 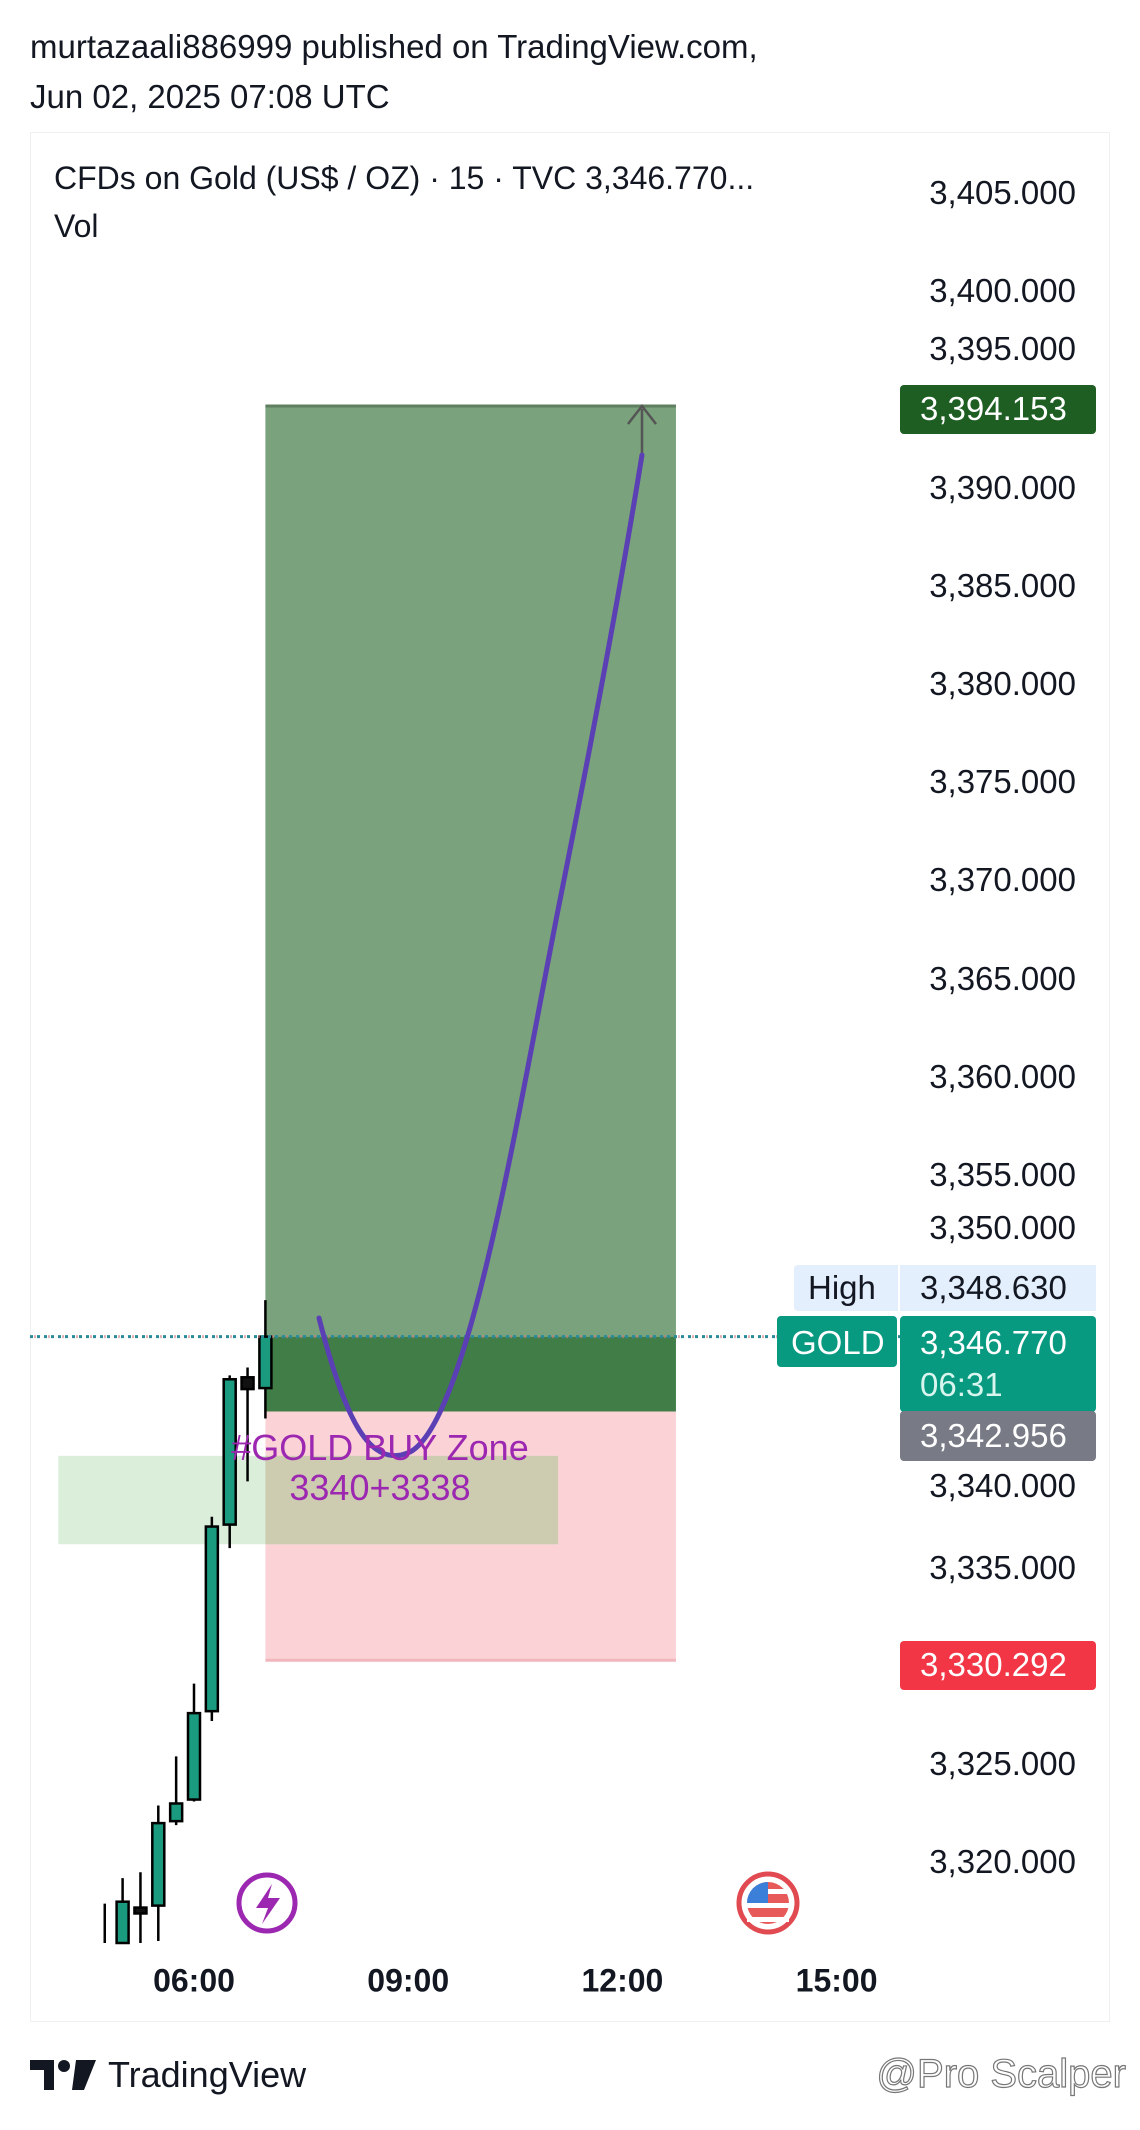 I want to click on time-axis-label: 15:00, so click(x=836, y=1980).